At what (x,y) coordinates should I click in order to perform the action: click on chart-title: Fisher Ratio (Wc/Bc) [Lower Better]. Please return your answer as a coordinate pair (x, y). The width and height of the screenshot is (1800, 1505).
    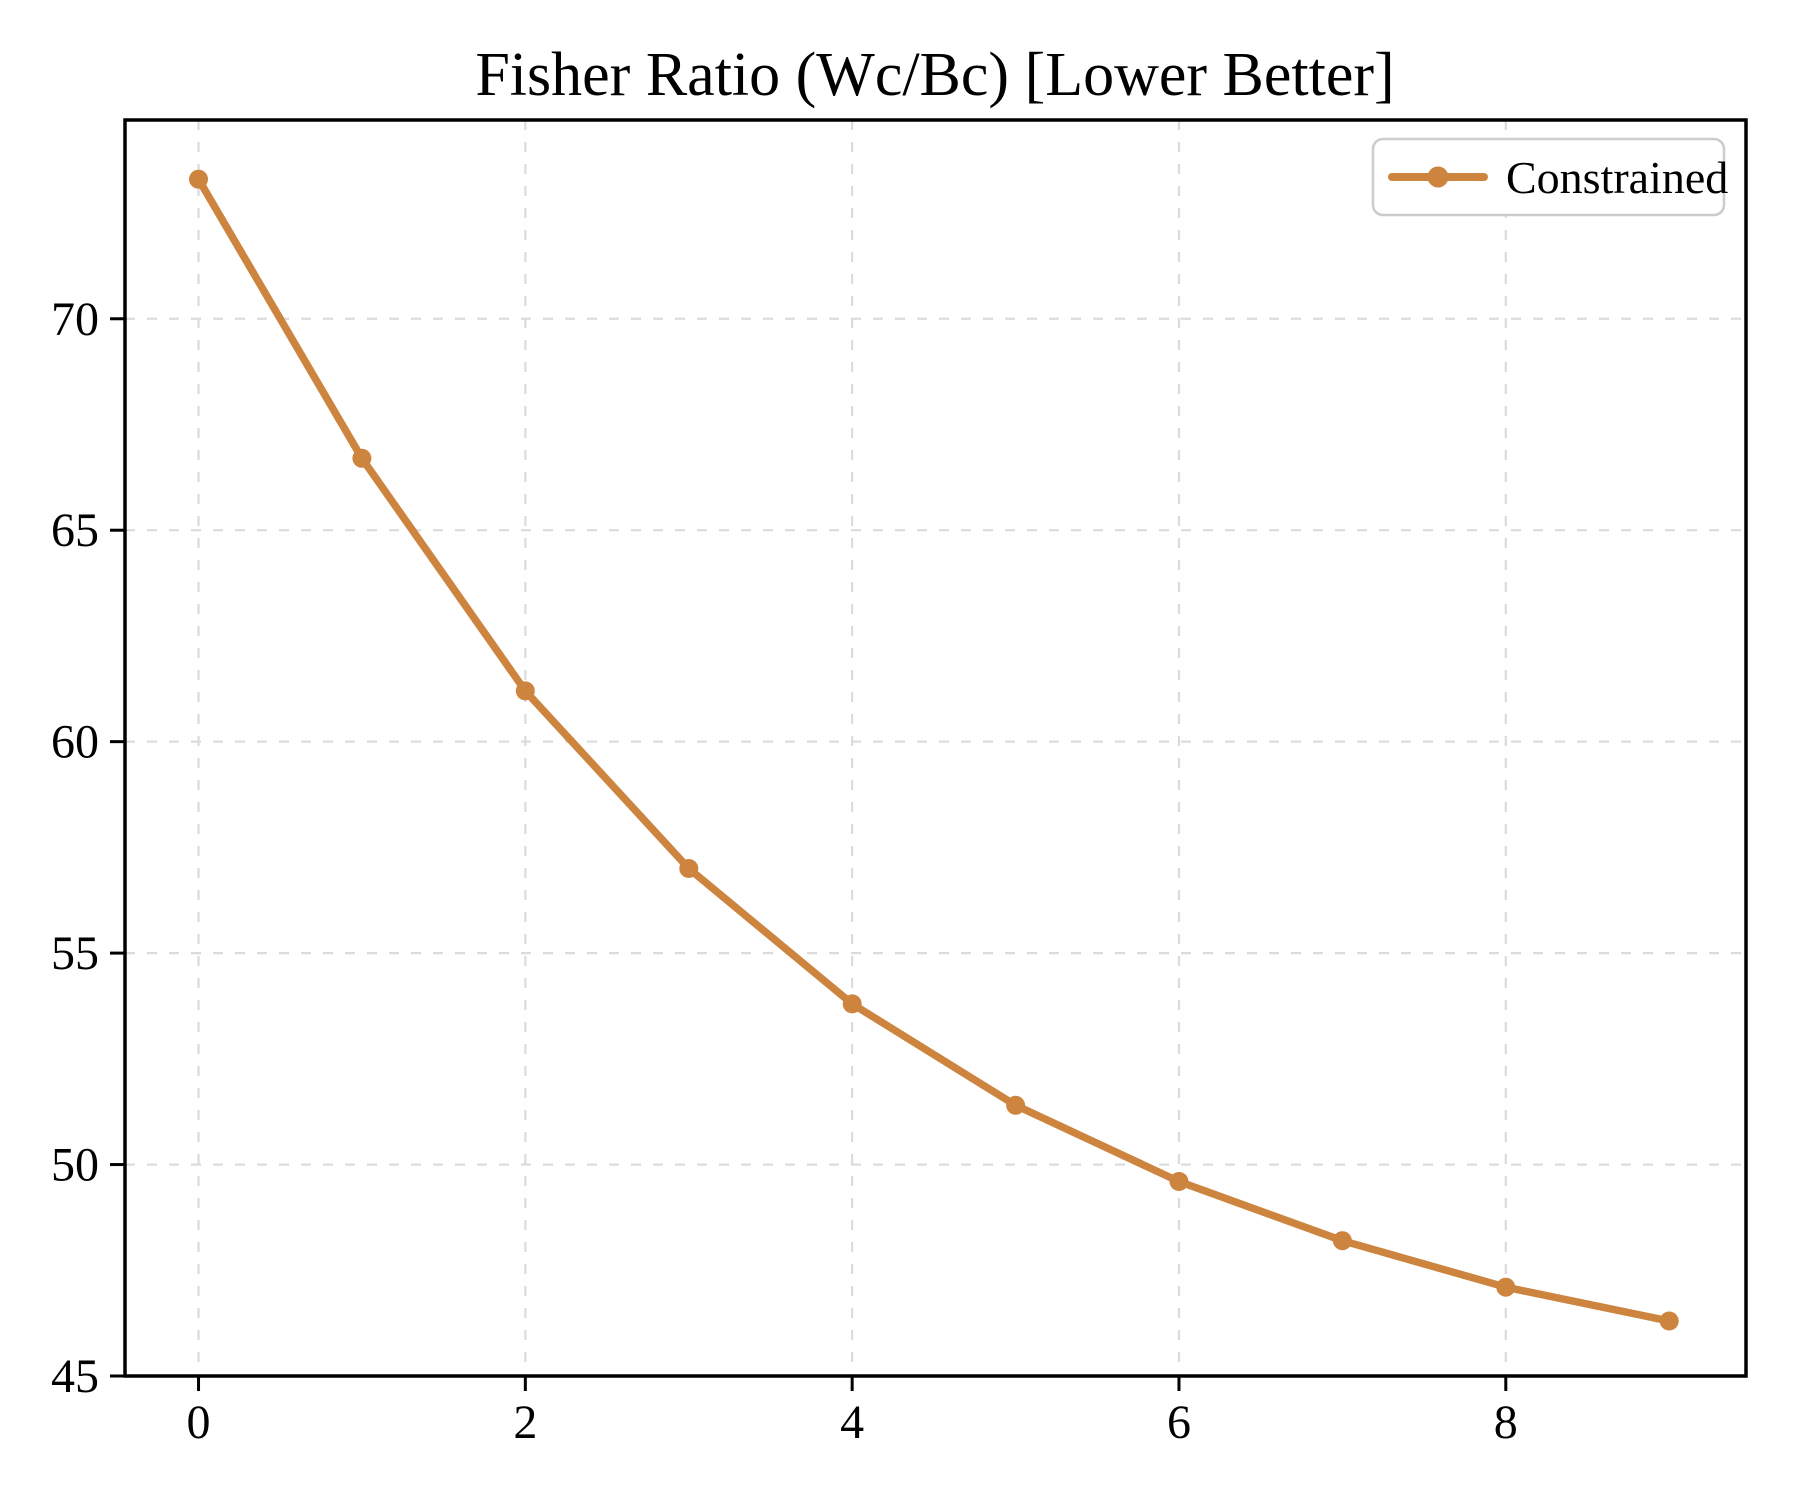
    Looking at the image, I should click on (934, 75).